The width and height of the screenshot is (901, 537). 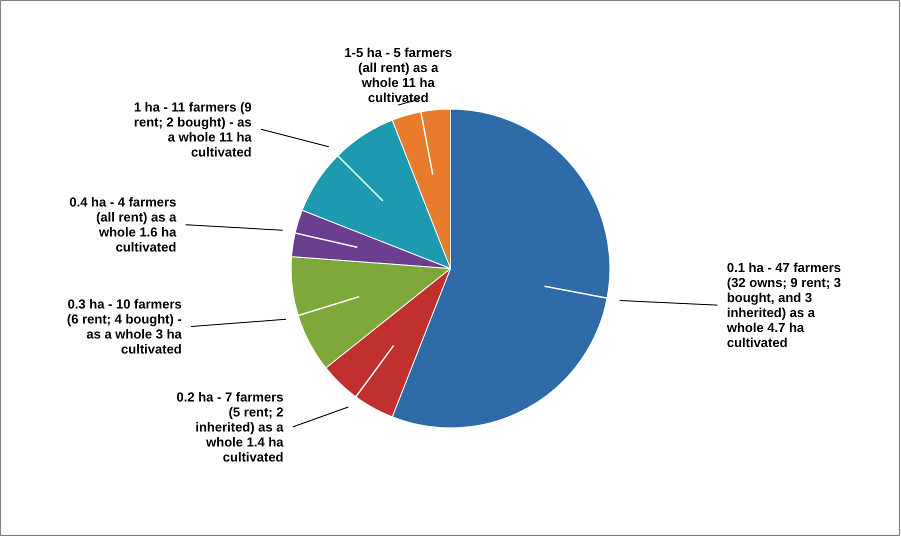 I want to click on slice-label: 0.3 ha - 10 farmers (6 rent; 4 bought) - as a whole 3 ha cultivated, so click(x=124, y=326).